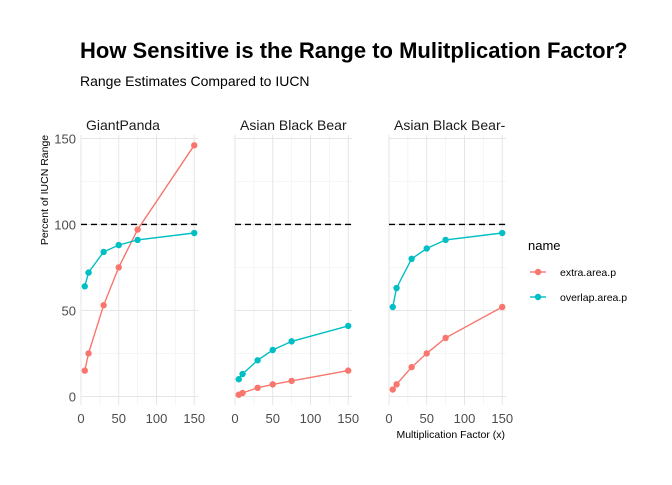  I want to click on y-tick-label: 50, so click(69, 310).